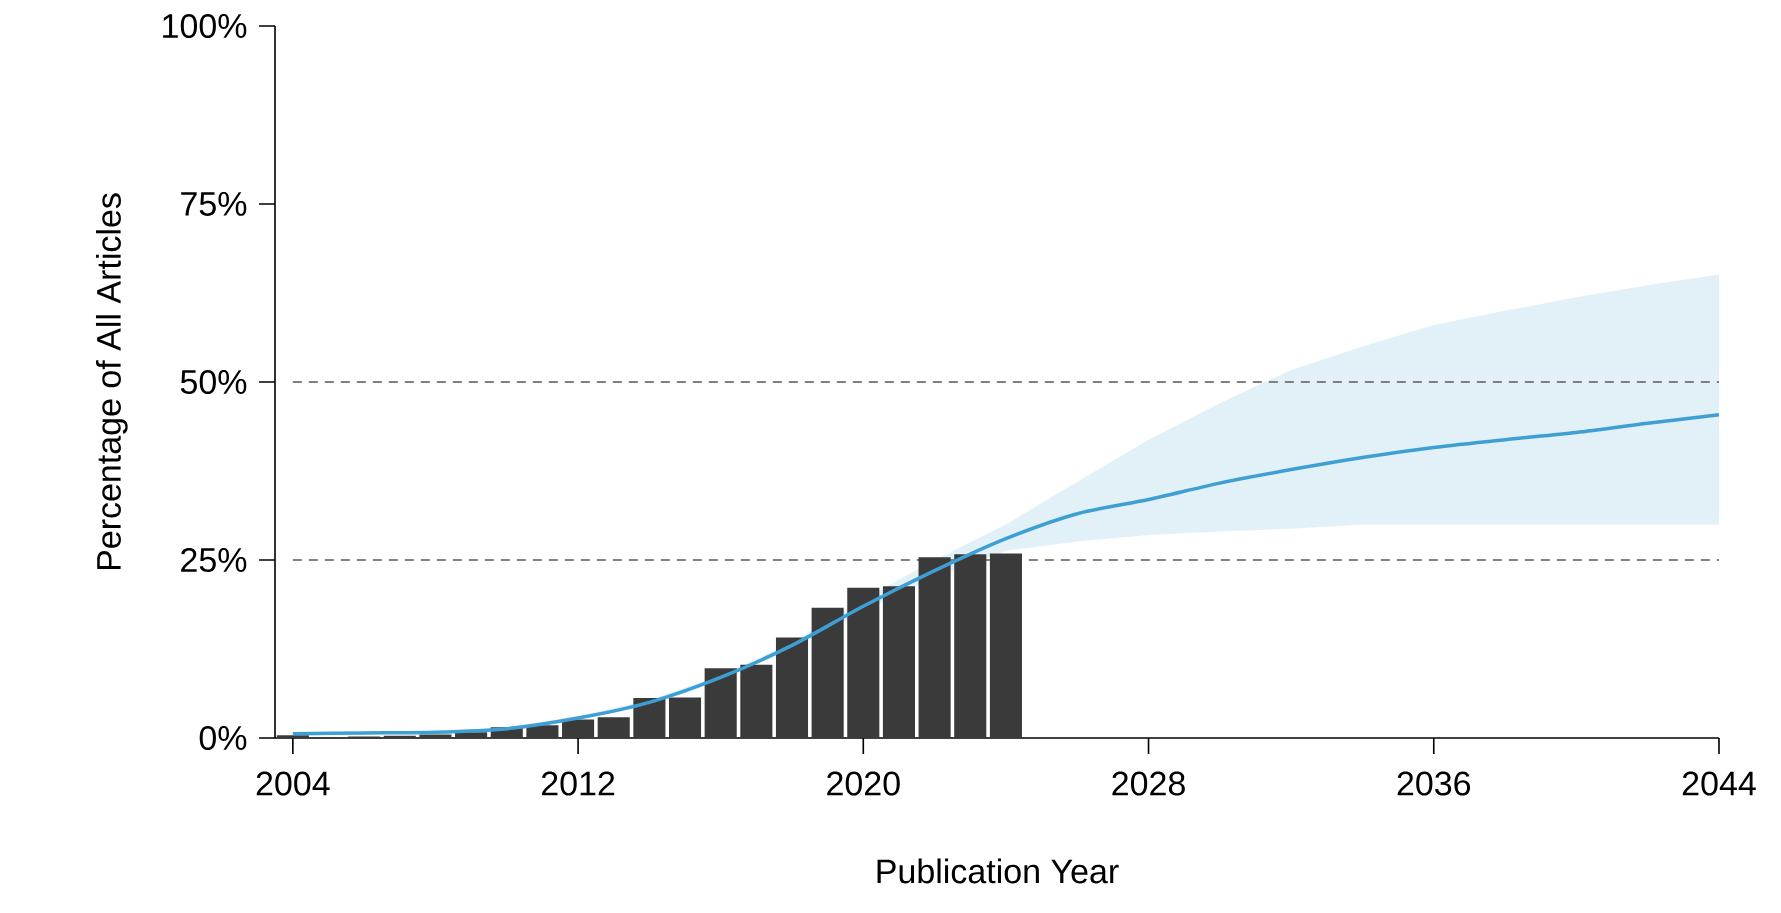 Image resolution: width=1781 pixels, height=913 pixels. I want to click on x-tick-label: 2004, so click(293, 783).